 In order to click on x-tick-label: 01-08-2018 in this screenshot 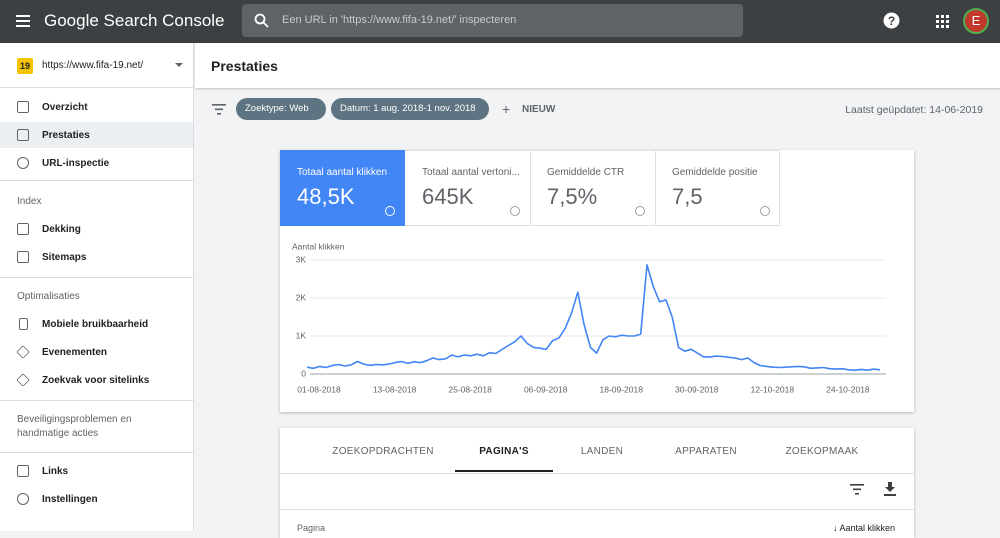, I will do `click(319, 389)`.